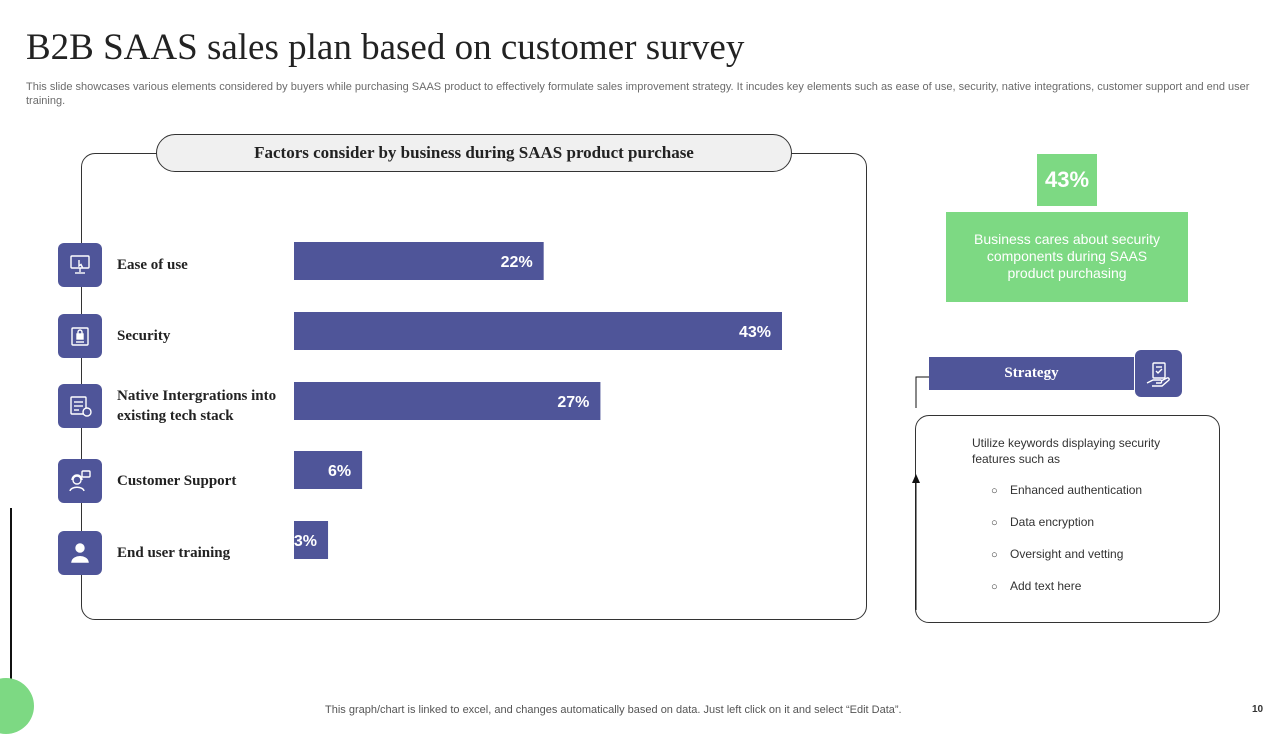 The height and width of the screenshot is (734, 1280). I want to click on corner-accent-circle, so click(17, 706).